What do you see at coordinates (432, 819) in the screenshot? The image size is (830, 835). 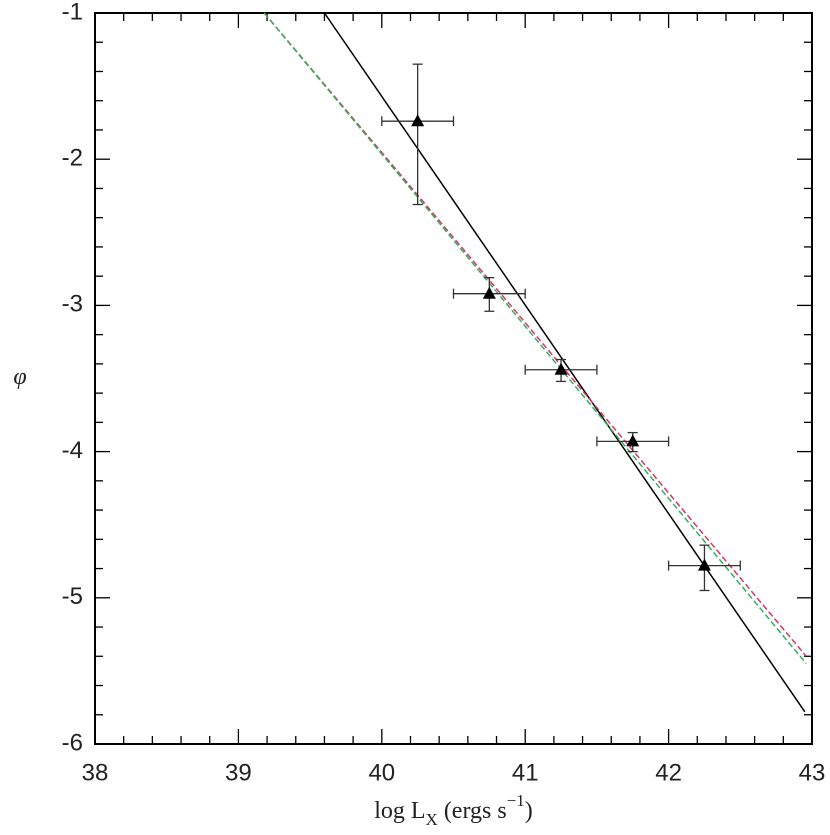 I see `x-axis-label-part: X` at bounding box center [432, 819].